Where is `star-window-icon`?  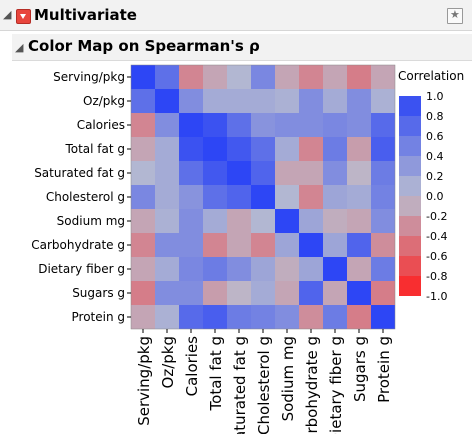 star-window-icon is located at coordinates (455, 16).